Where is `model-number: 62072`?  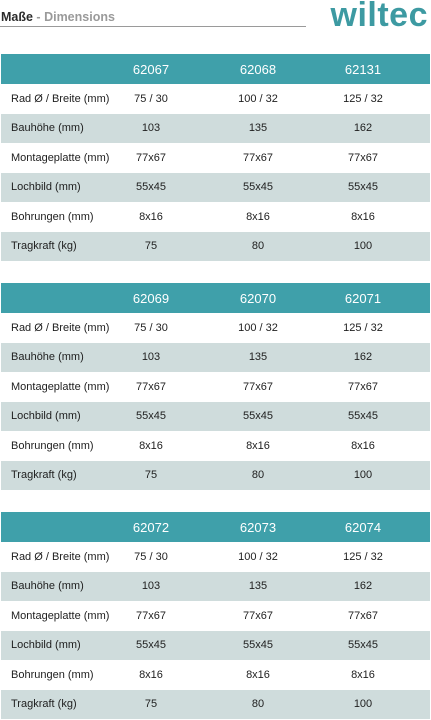
model-number: 62072 is located at coordinates (151, 527).